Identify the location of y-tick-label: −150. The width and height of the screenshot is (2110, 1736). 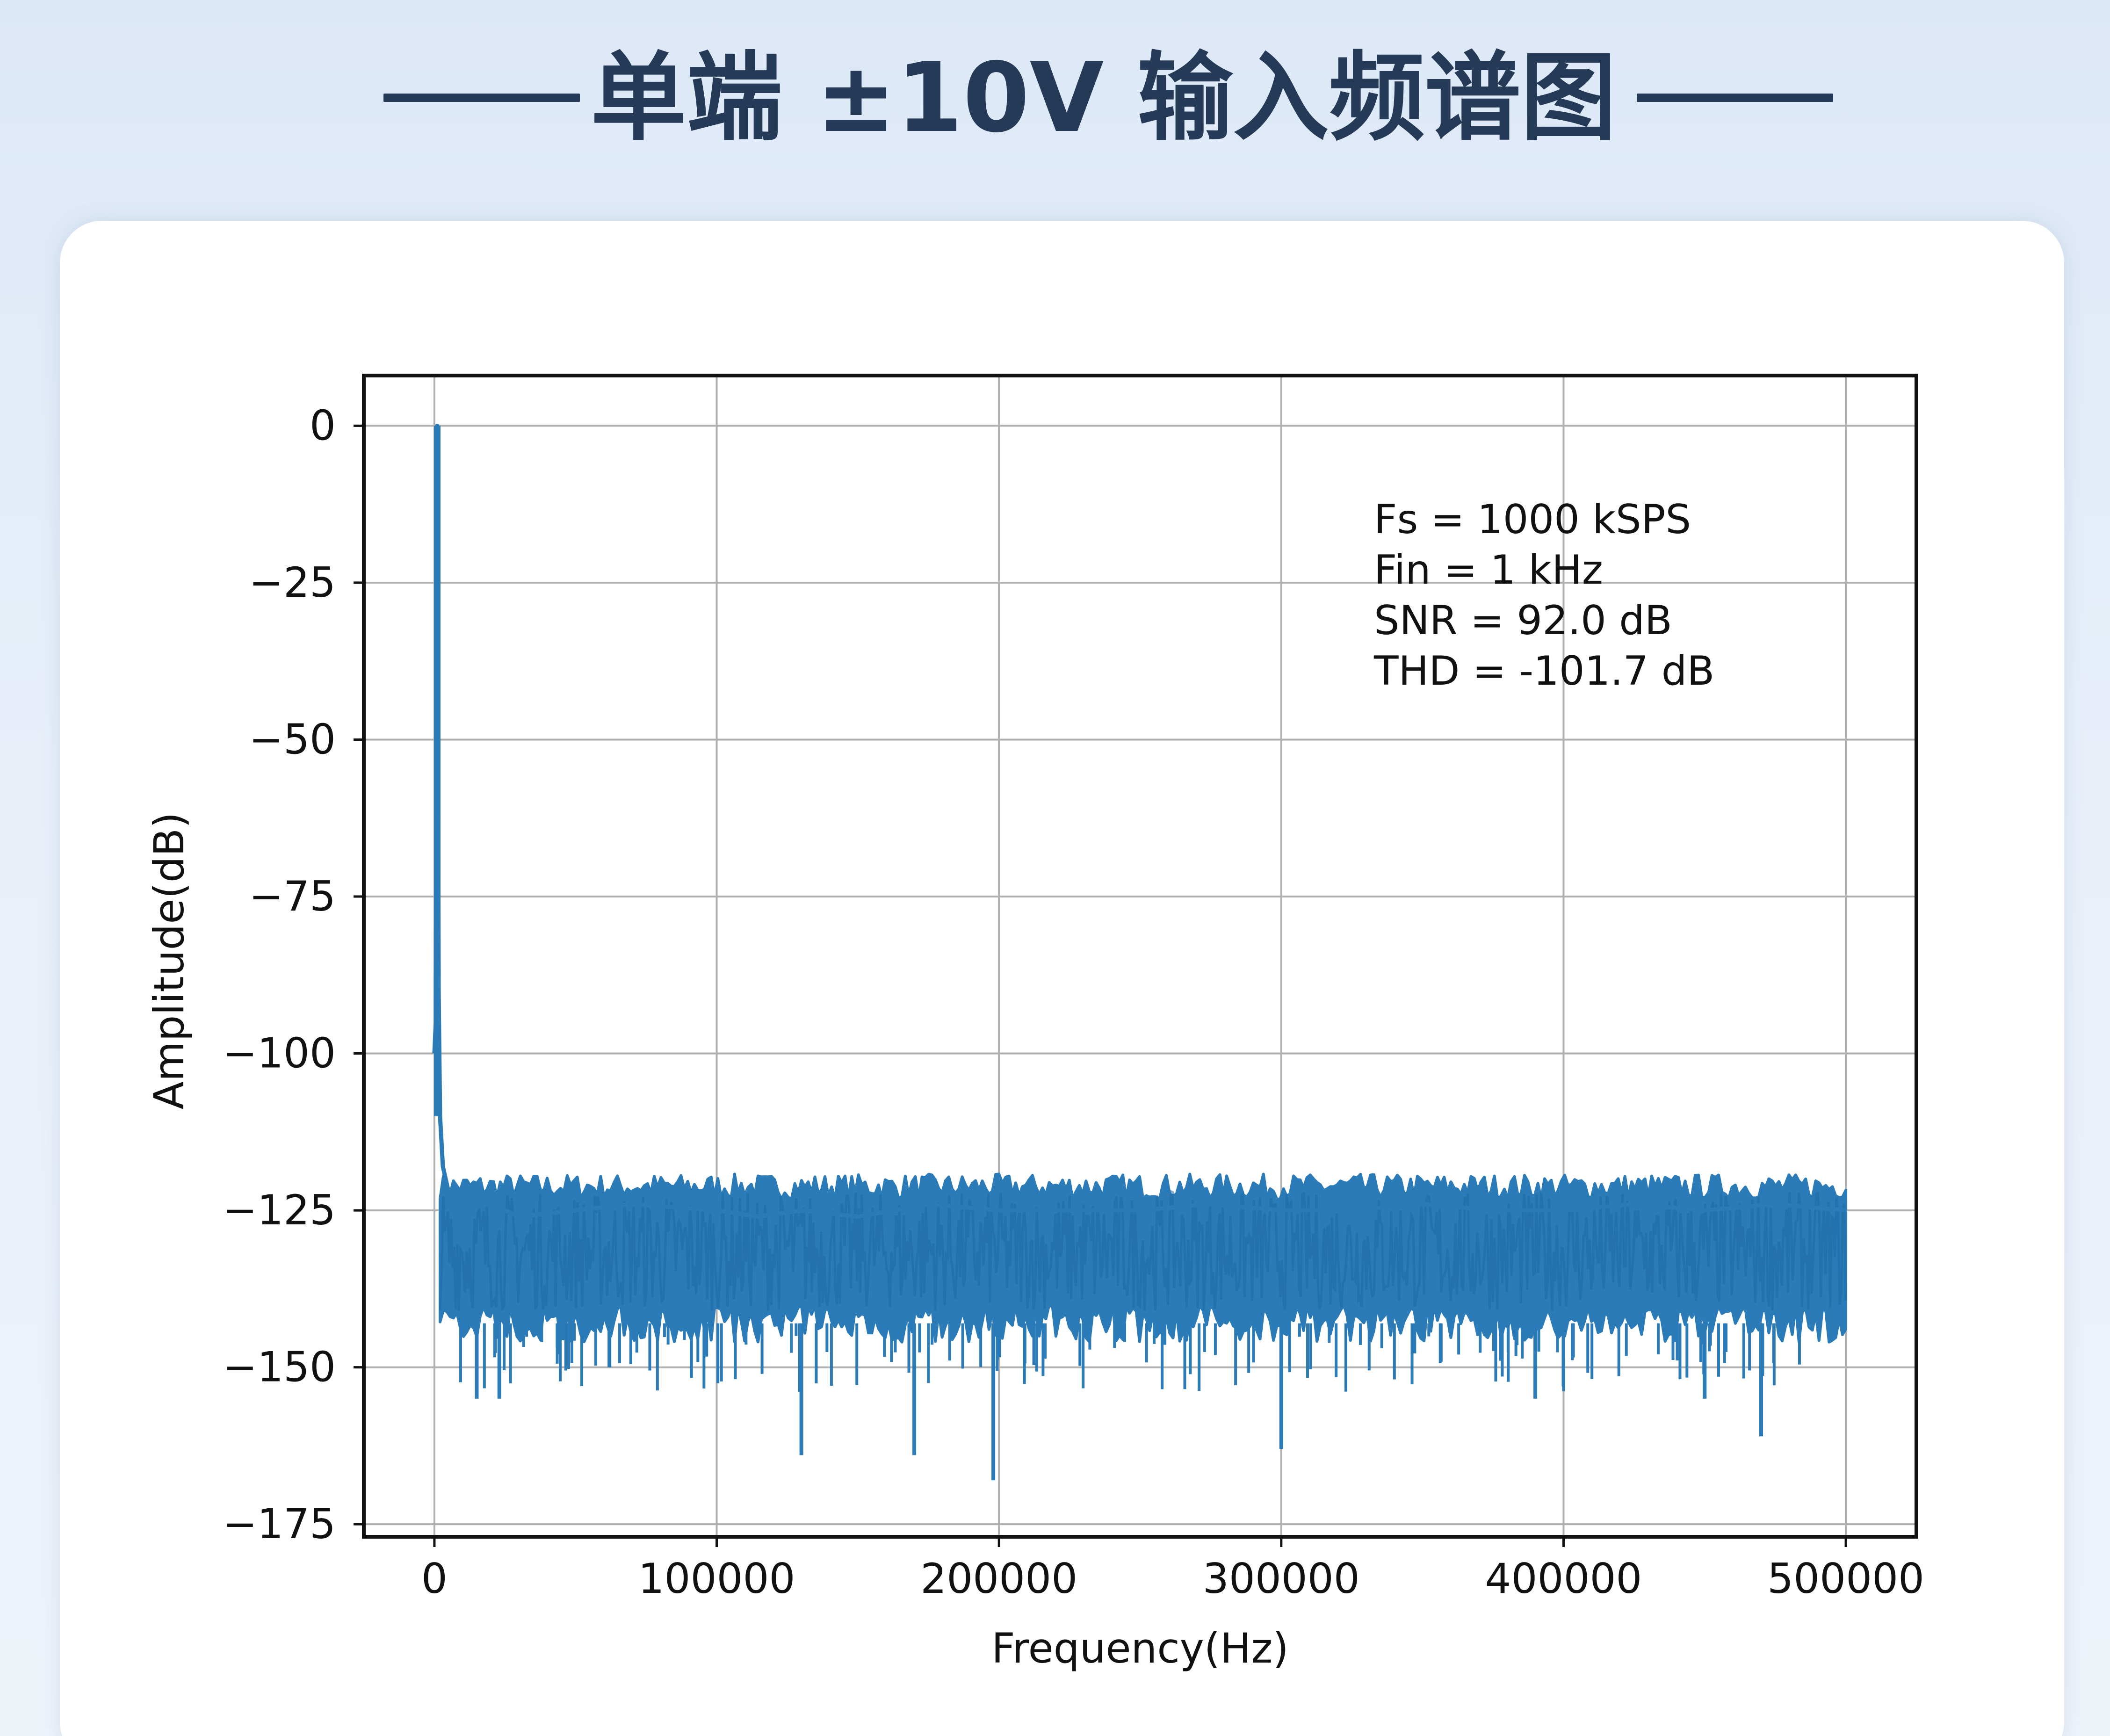
(279, 1367).